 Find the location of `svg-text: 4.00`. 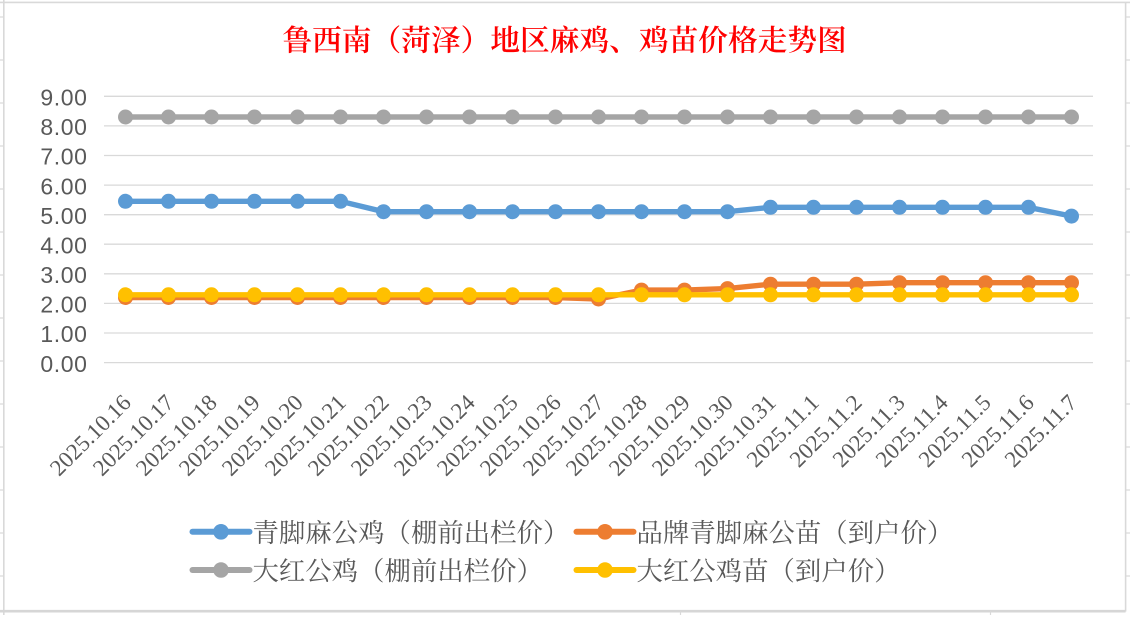

svg-text: 4.00 is located at coordinates (63, 245).